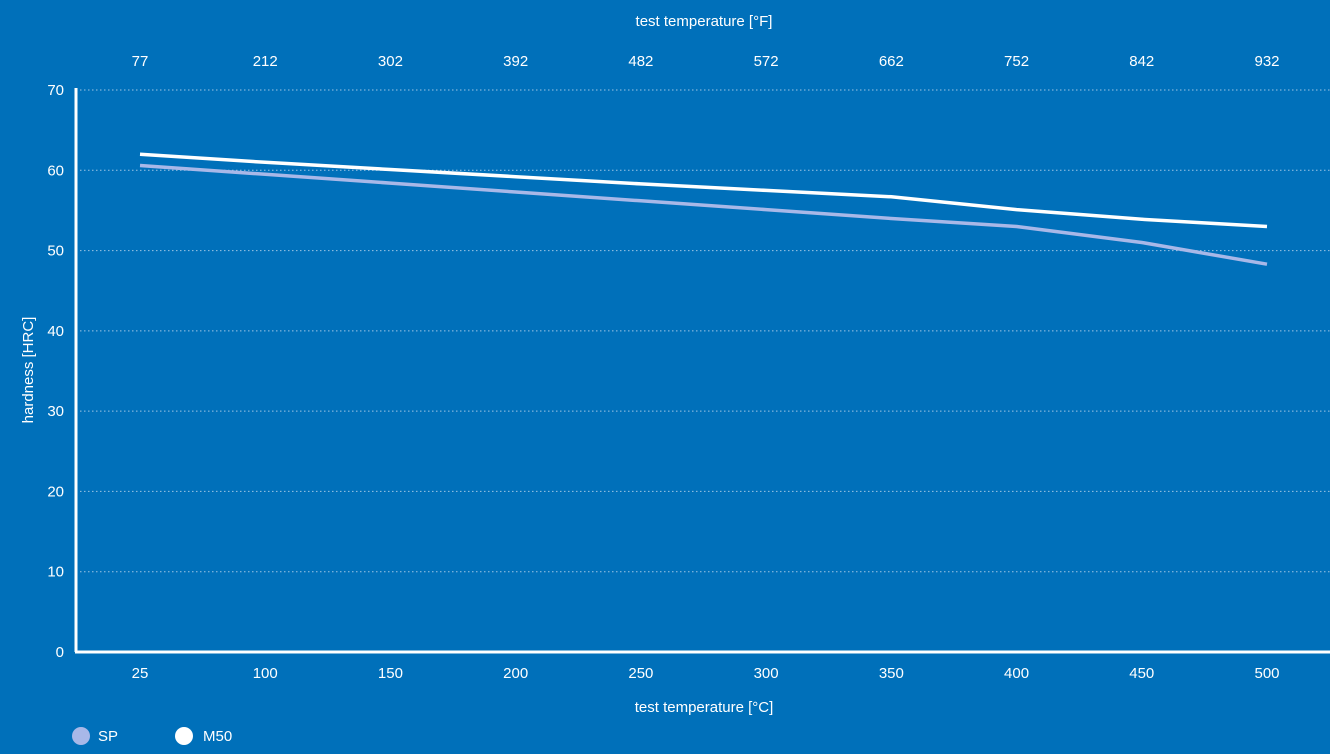 The width and height of the screenshot is (1330, 754). I want to click on legend-item-sp: SP, so click(95, 736).